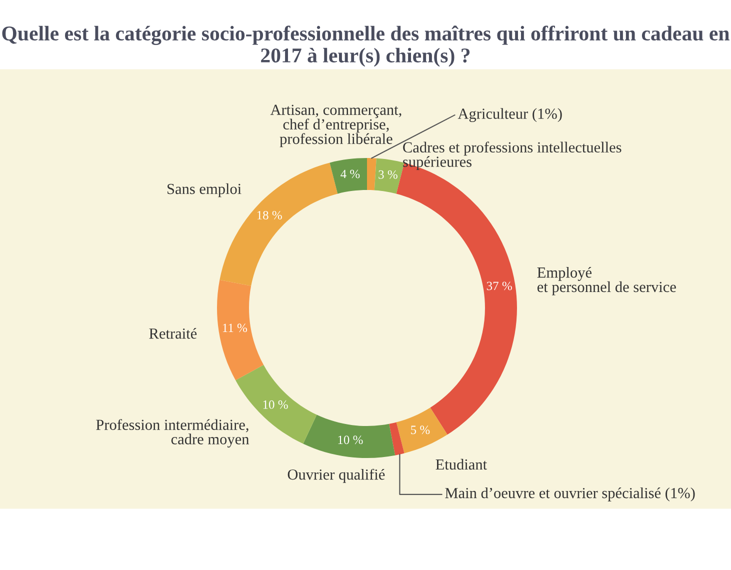  I want to click on data-label: 3 %, so click(388, 174).